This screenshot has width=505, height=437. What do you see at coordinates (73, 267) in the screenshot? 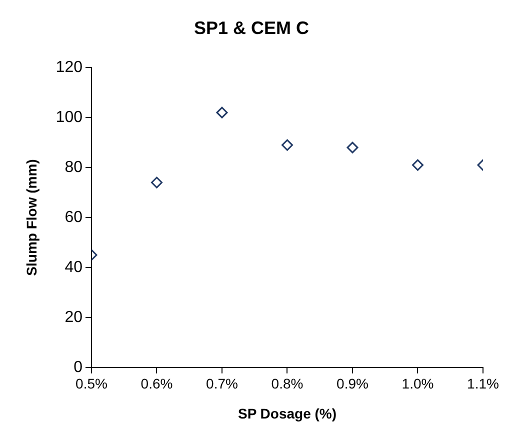
I see `y-tick-label: 40` at bounding box center [73, 267].